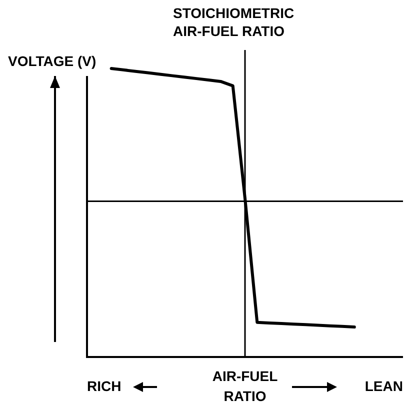 Image resolution: width=416 pixels, height=410 pixels. Describe the element at coordinates (233, 21) in the screenshot. I see `text: STOICHIOMETRIC AIR-FUEL RATIO` at that location.